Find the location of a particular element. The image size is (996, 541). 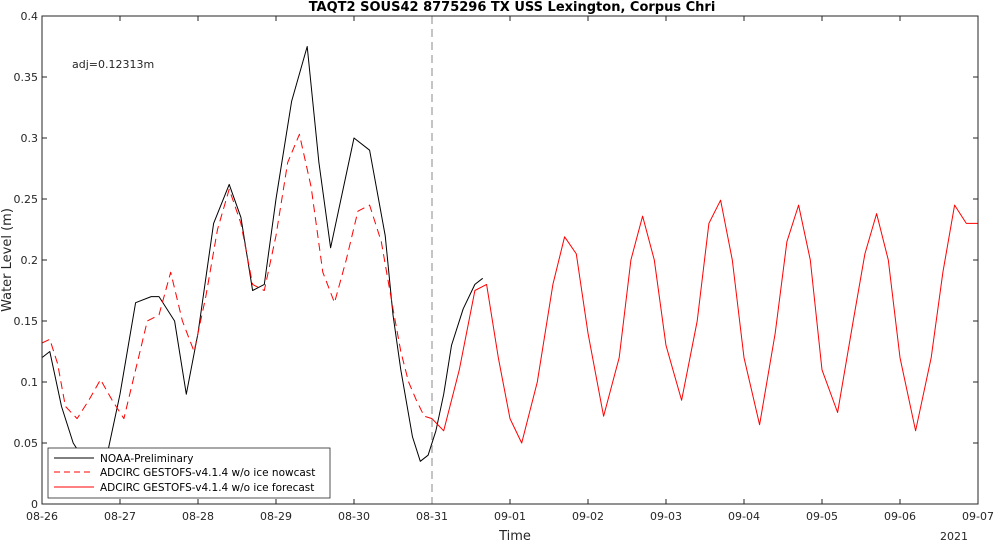

legend-label-noaa: NOAA-Preliminary is located at coordinates (146, 459).